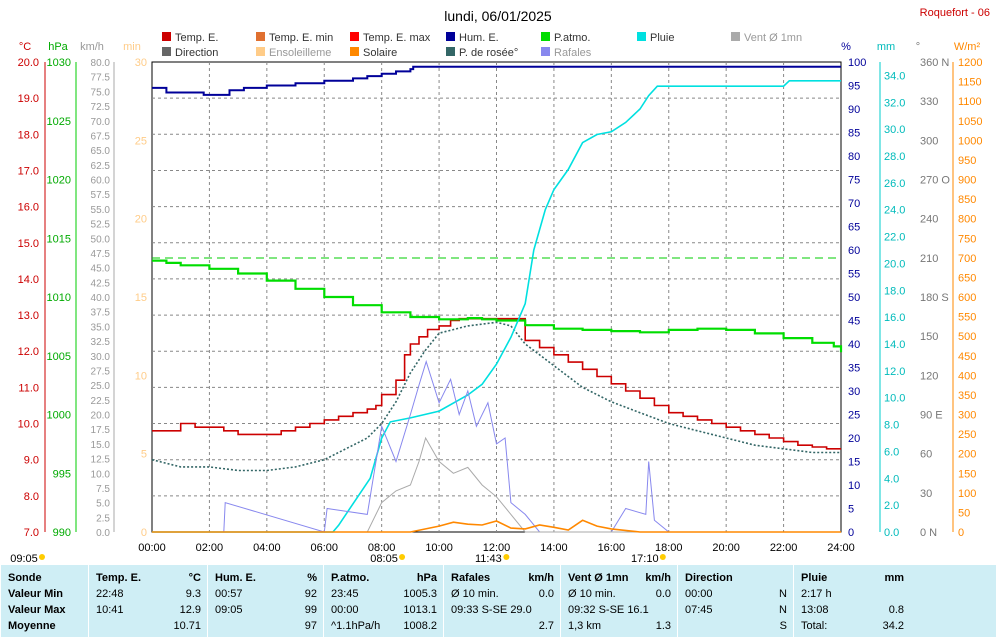  Describe the element at coordinates (935, 181) in the screenshot. I see `axis-tick-label: 270 O` at that location.